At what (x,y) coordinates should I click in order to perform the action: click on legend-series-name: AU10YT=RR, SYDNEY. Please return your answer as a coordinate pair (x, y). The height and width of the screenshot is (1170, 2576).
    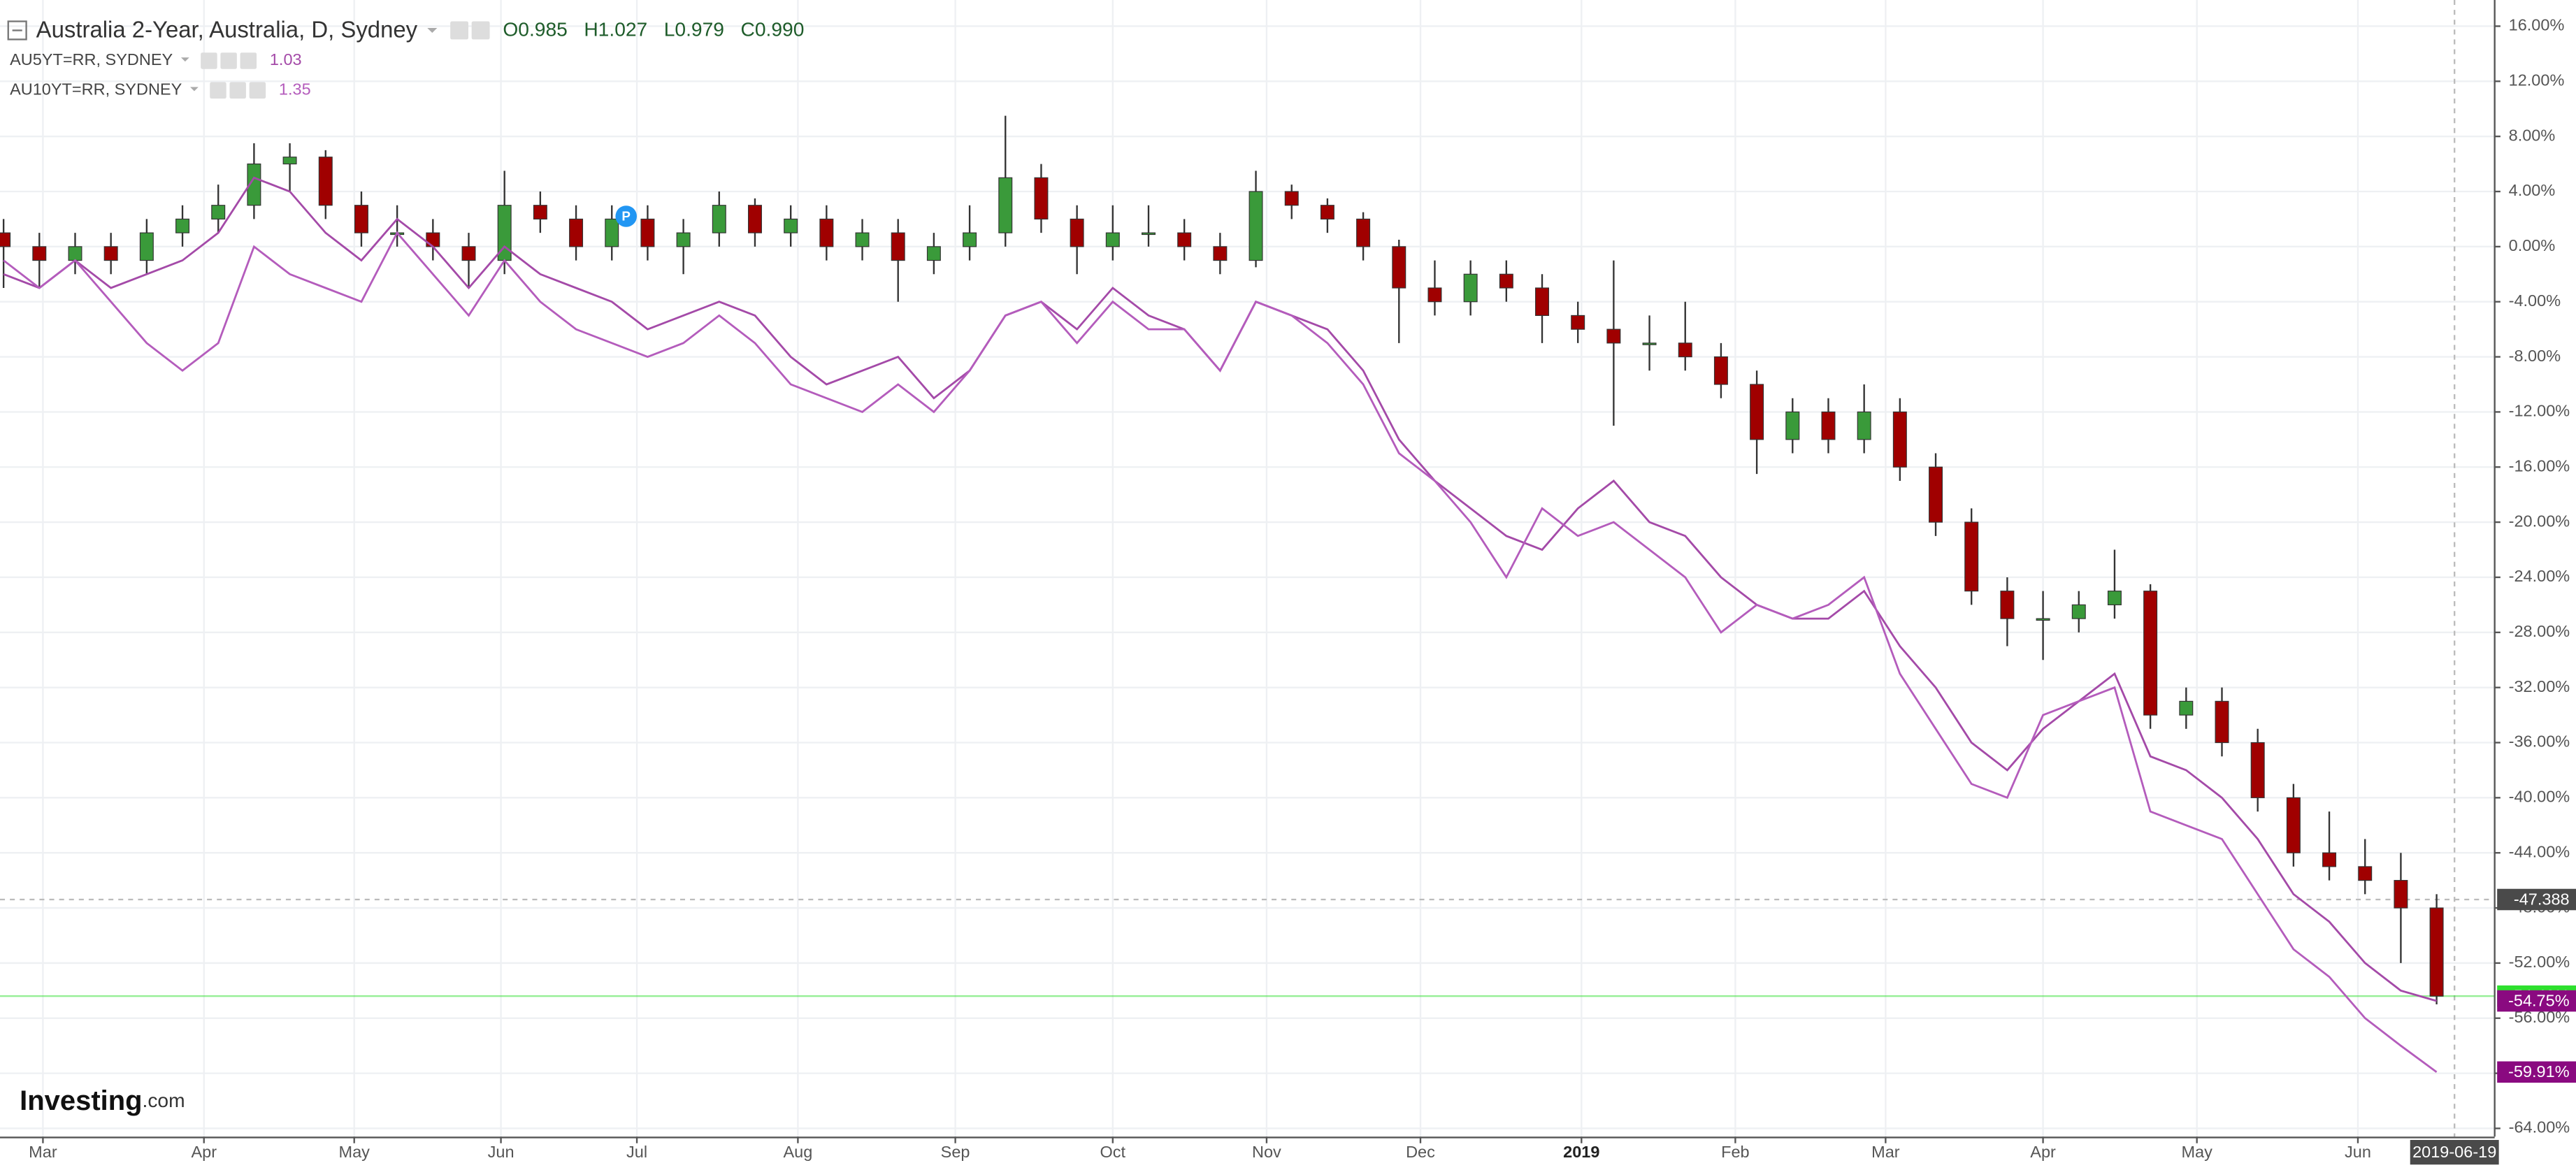
    Looking at the image, I should click on (96, 89).